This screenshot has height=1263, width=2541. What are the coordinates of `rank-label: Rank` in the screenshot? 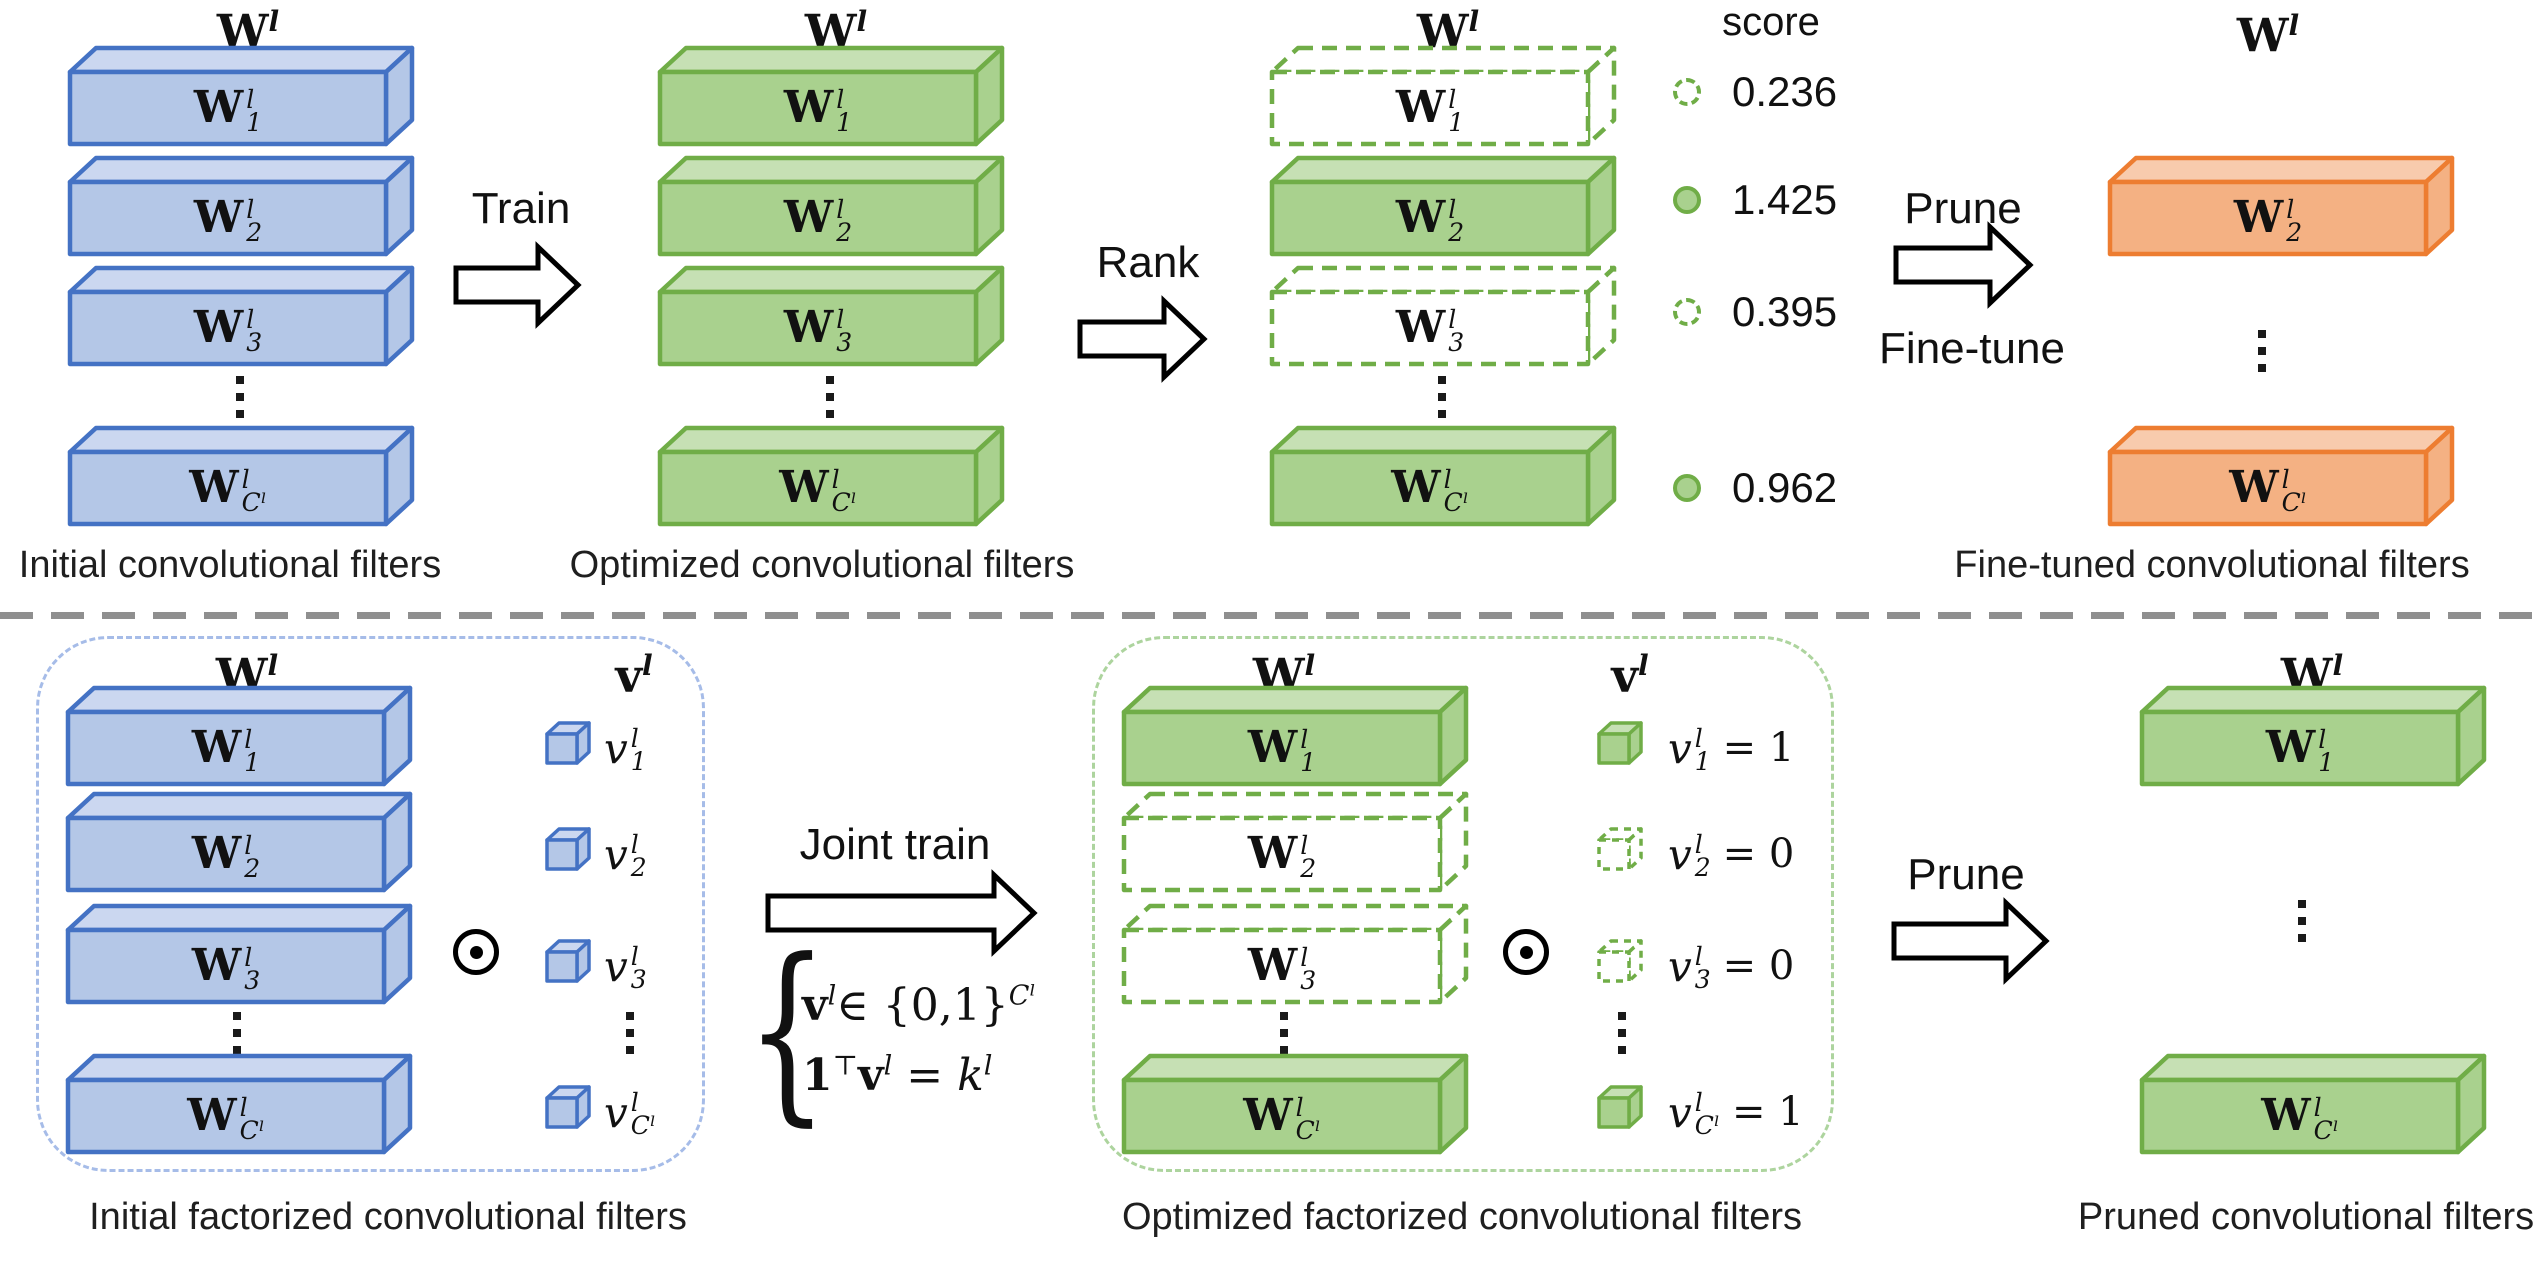 It's located at (1148, 262).